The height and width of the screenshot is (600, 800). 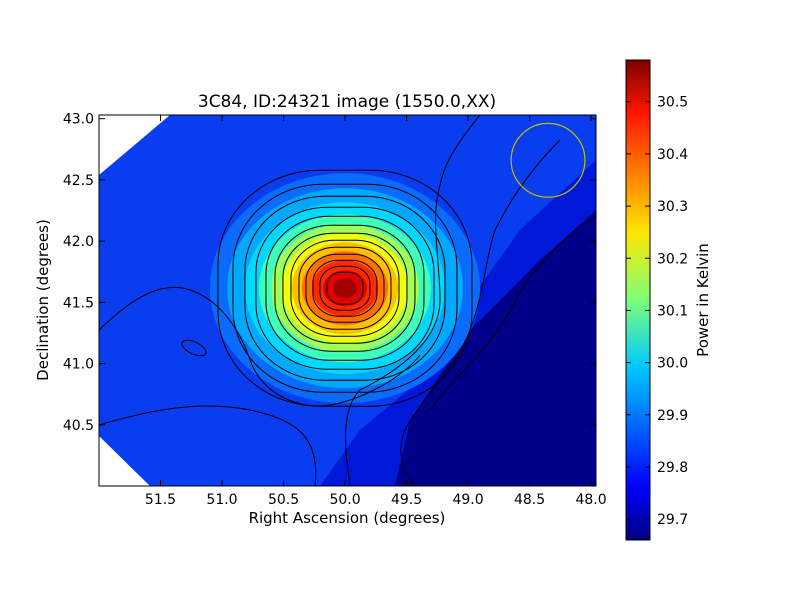 I want to click on contour-line, so click(x=345, y=288).